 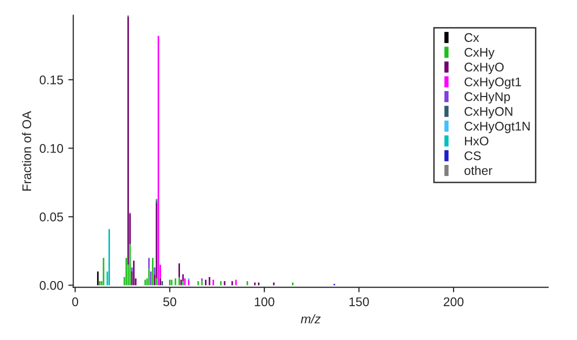 What do you see at coordinates (75, 301) in the screenshot?
I see `x-tick-label: 0` at bounding box center [75, 301].